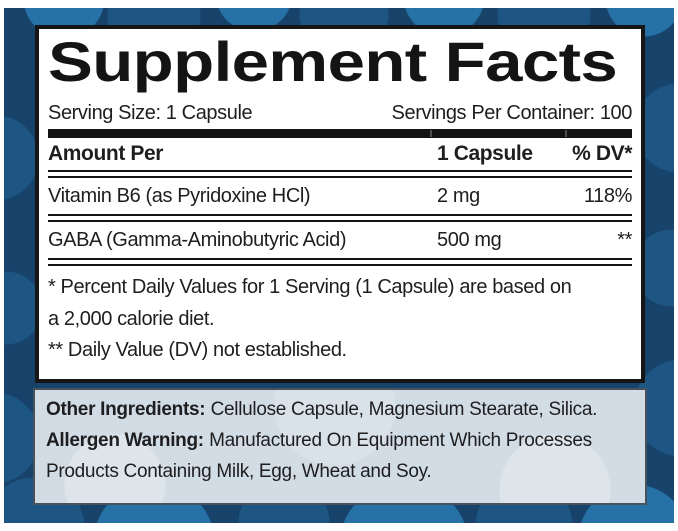 Image resolution: width=678 pixels, height=531 pixels. Describe the element at coordinates (624, 240) in the screenshot. I see `ingredient-dv: **` at that location.